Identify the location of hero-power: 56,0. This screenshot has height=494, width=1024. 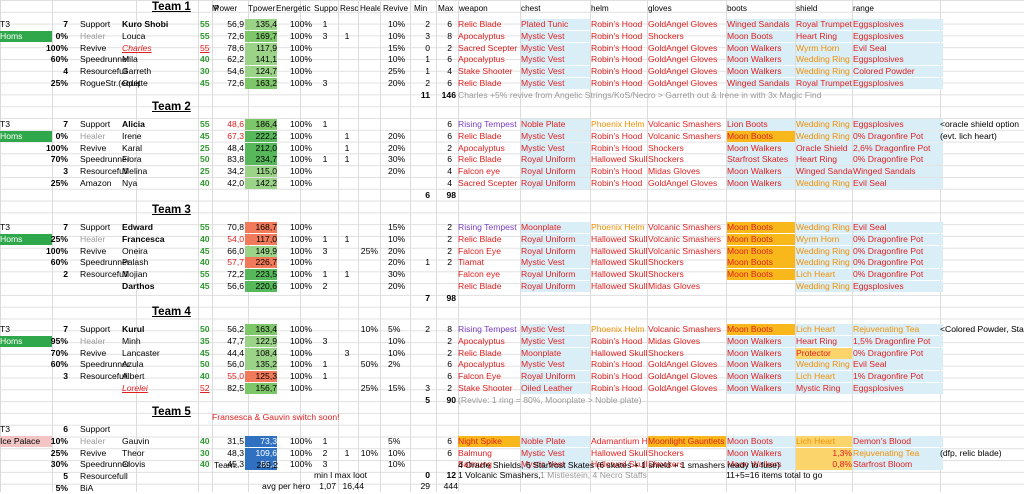
(235, 364).